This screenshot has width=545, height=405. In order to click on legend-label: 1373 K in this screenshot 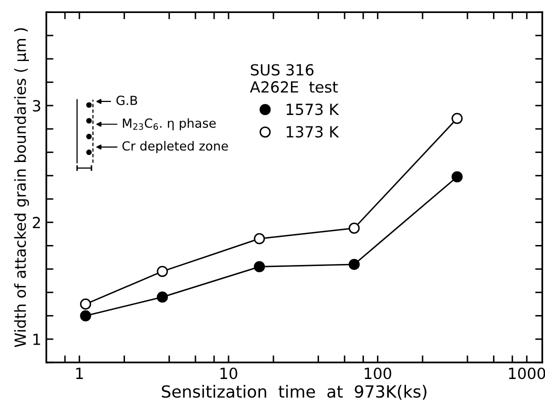, I will do `click(313, 132)`.